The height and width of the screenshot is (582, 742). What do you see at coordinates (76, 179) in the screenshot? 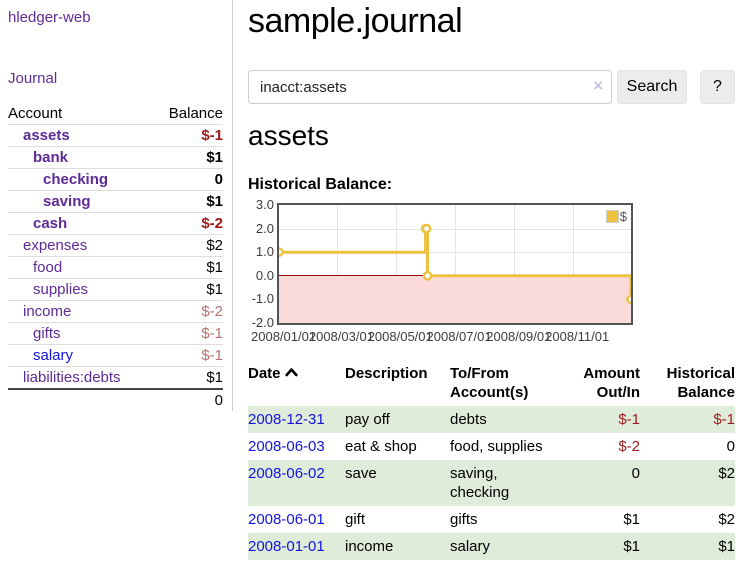
I see `account-link: checking` at bounding box center [76, 179].